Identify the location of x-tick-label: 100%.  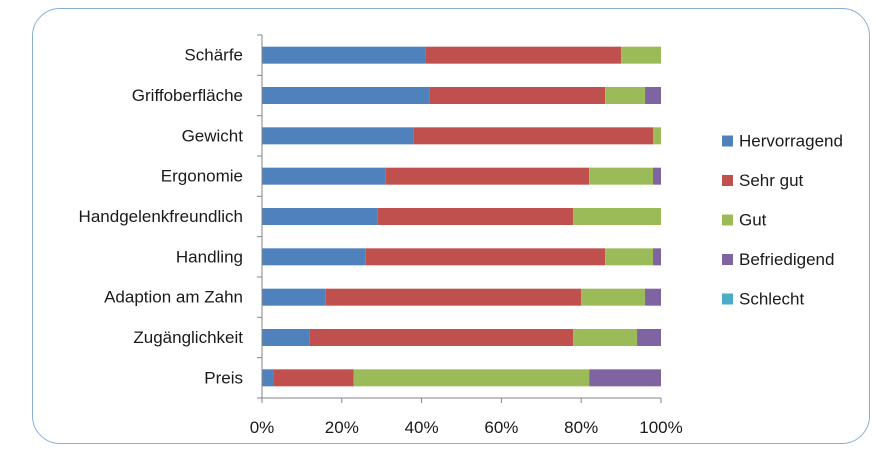
(660, 427).